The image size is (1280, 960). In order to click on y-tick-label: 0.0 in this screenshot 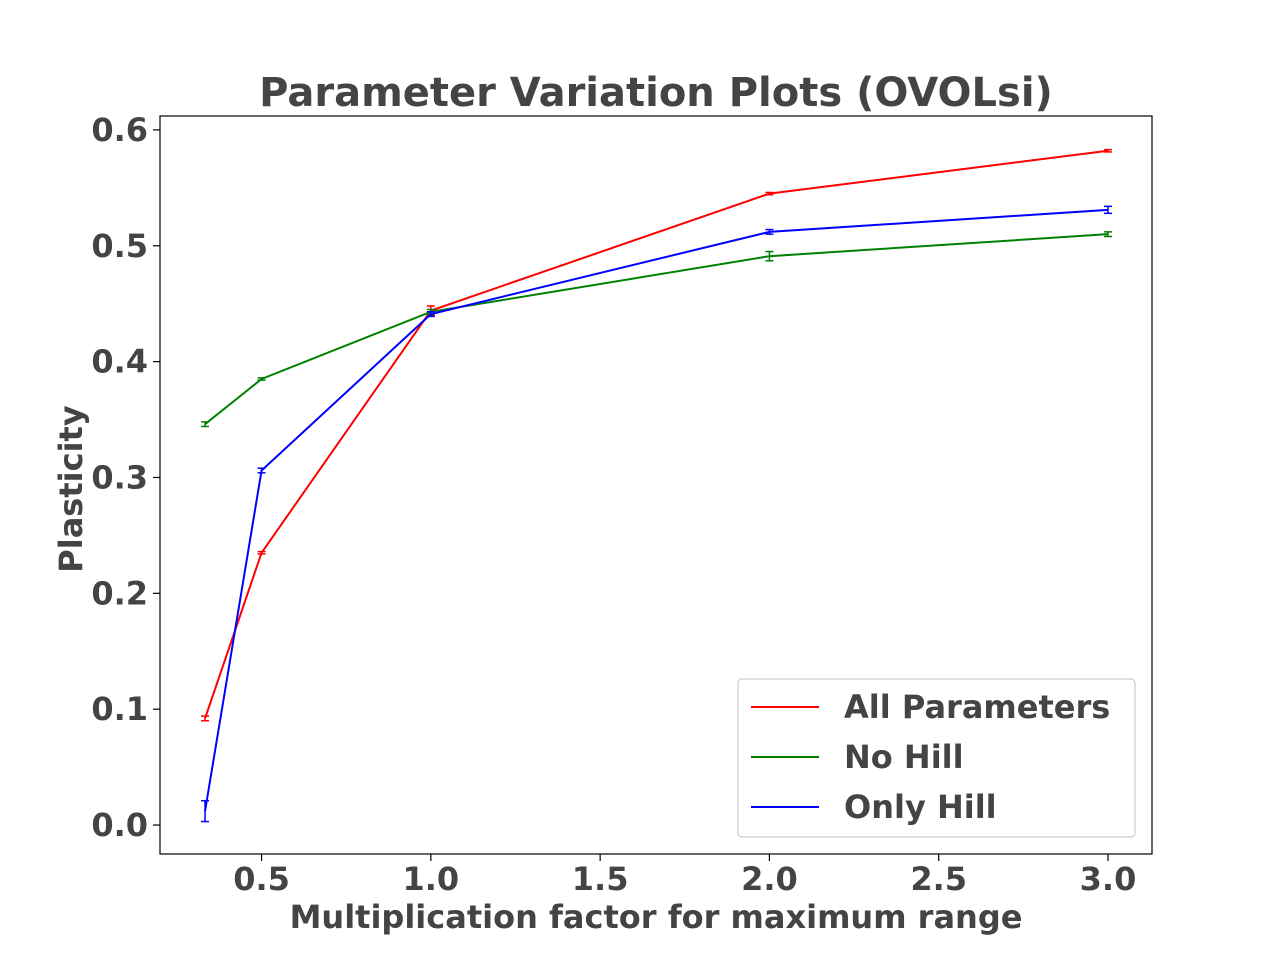, I will do `click(119, 825)`.